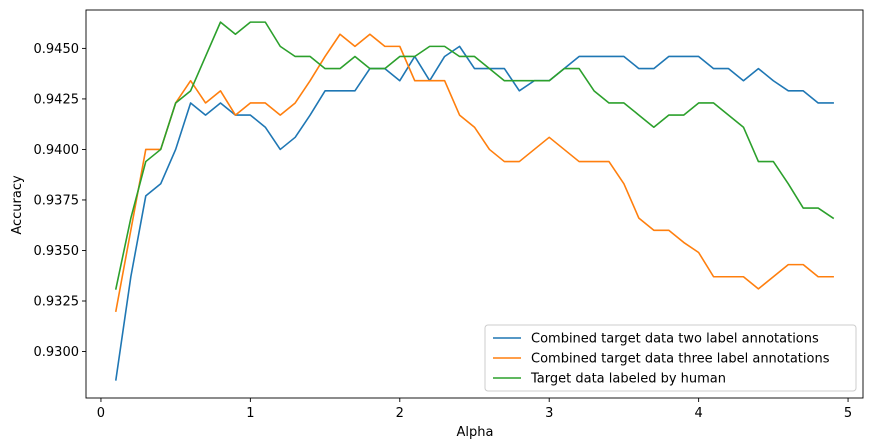 This screenshot has width=873, height=448. I want to click on y-tick-label: 0.9300, so click(57, 352).